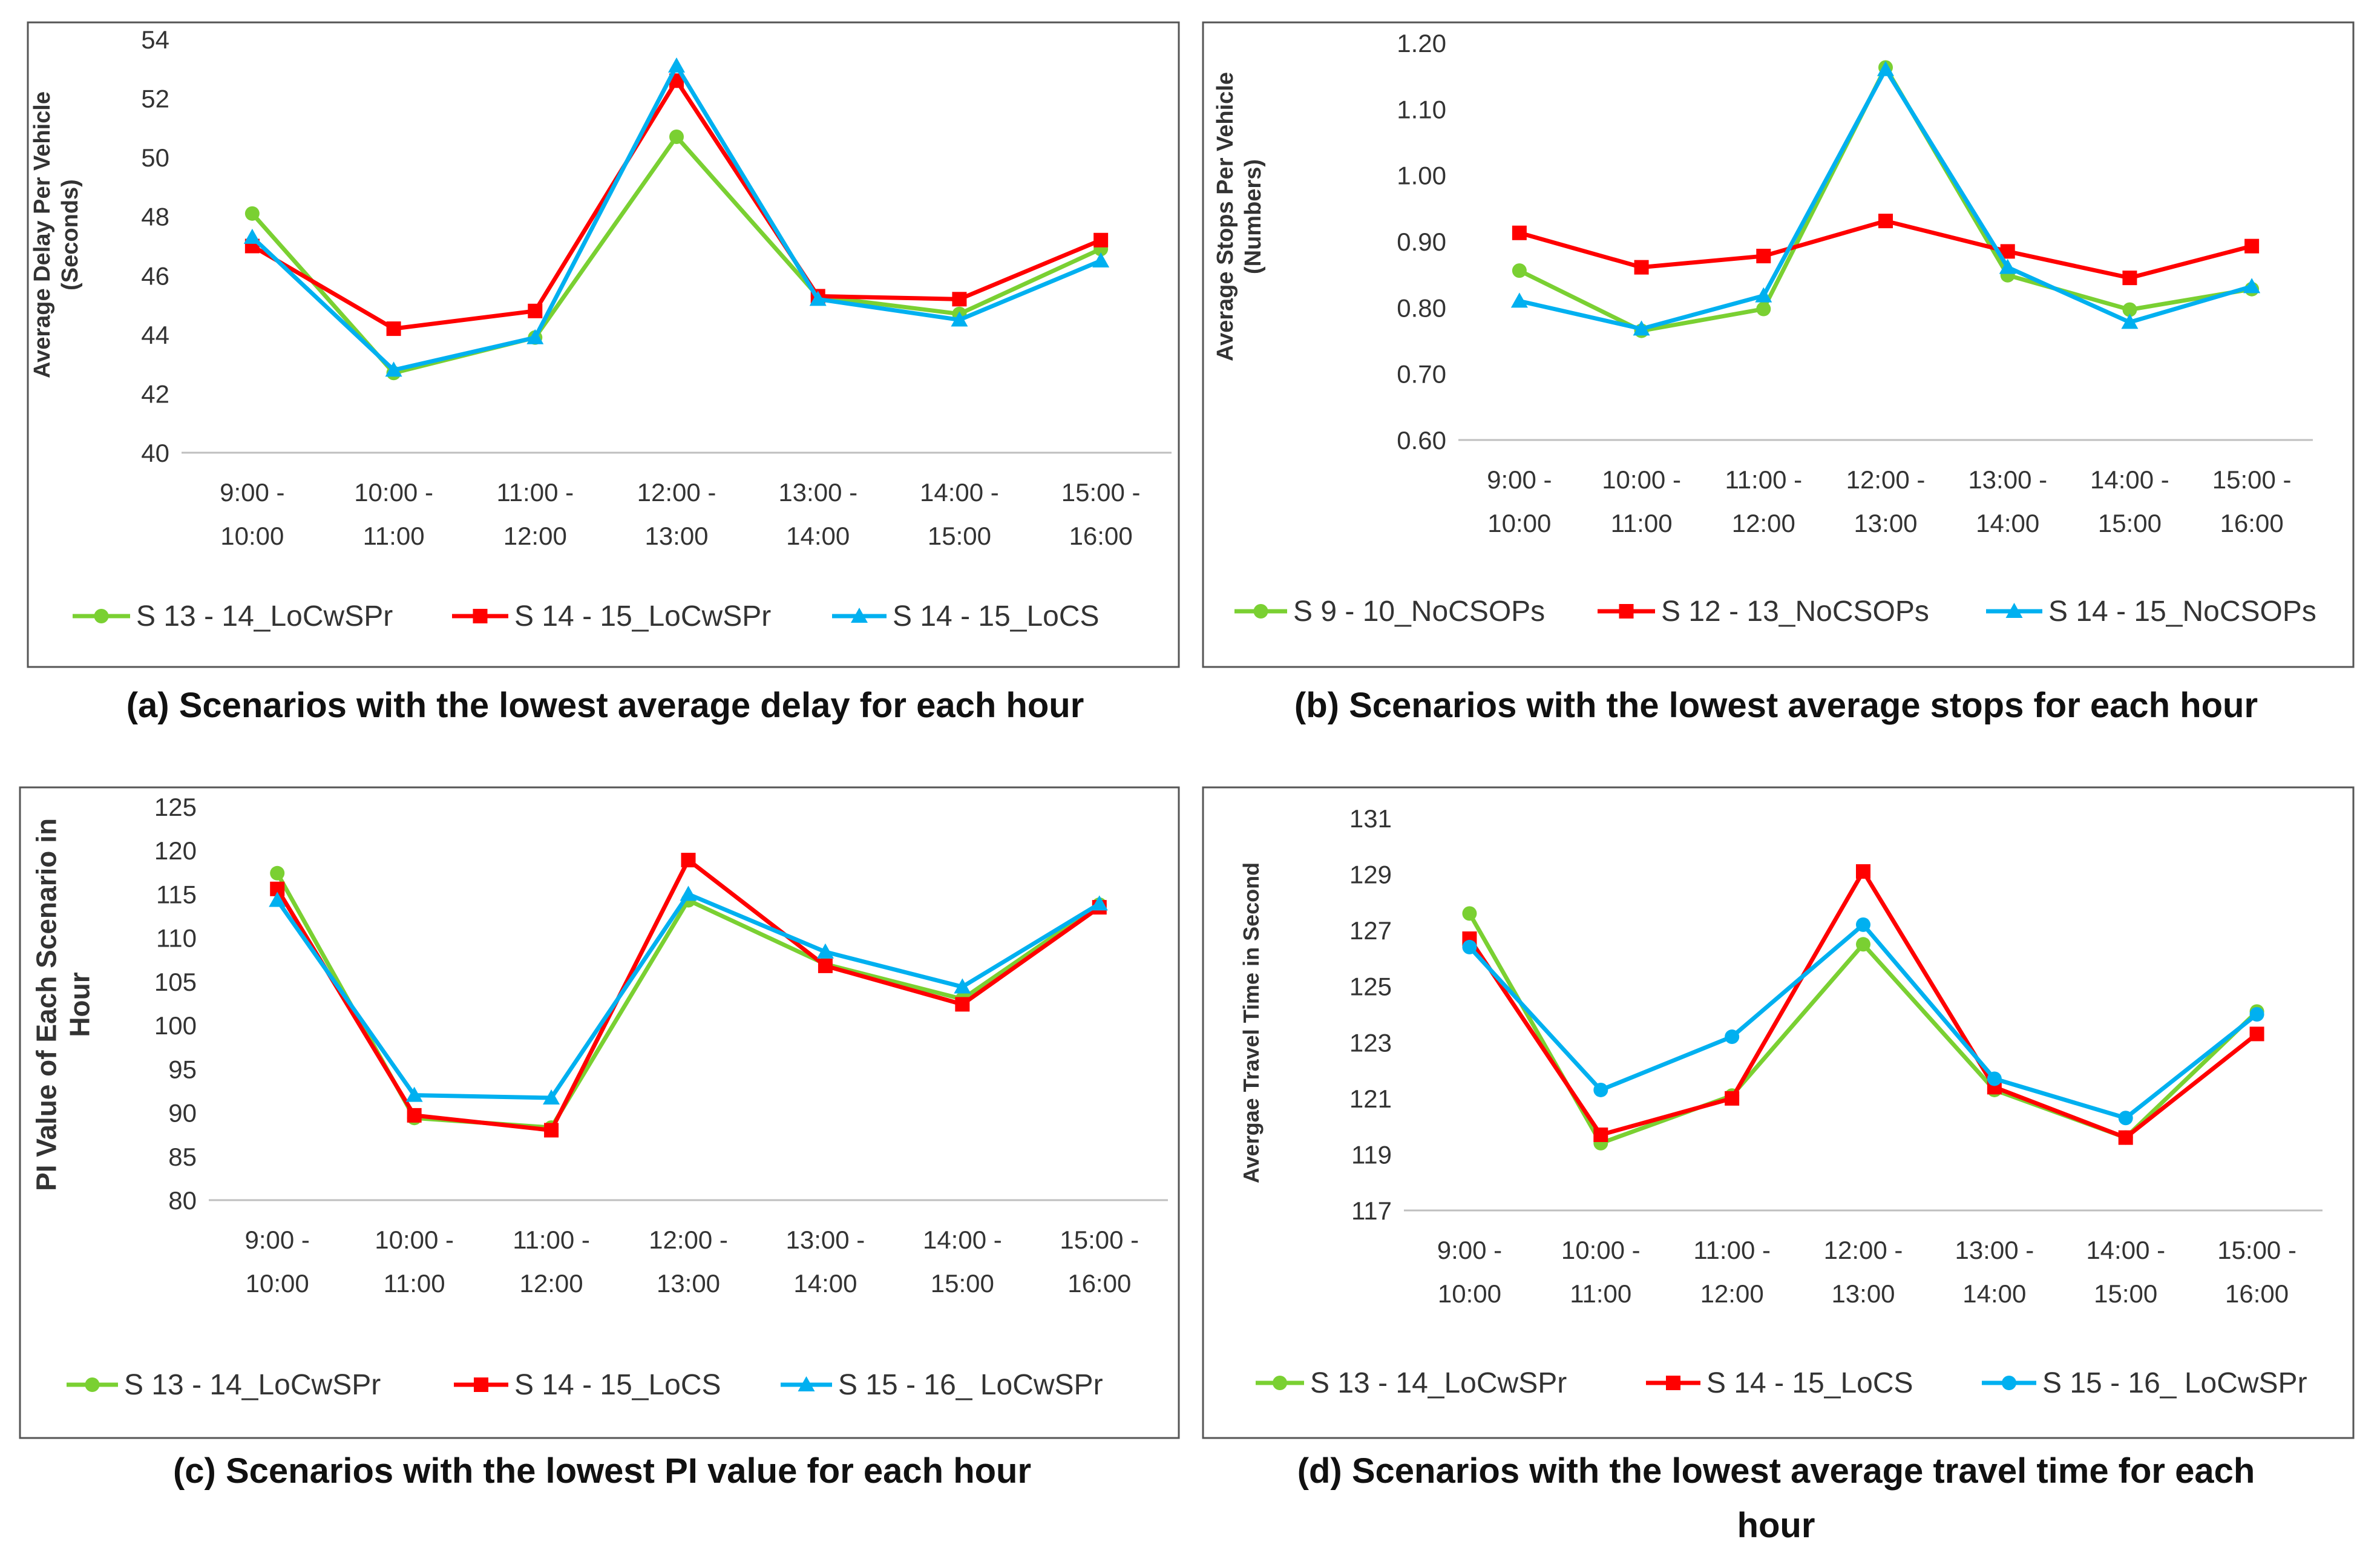 This screenshot has width=2380, height=1556. What do you see at coordinates (182, 1113) in the screenshot?
I see `chart-c-ytick-label: 90` at bounding box center [182, 1113].